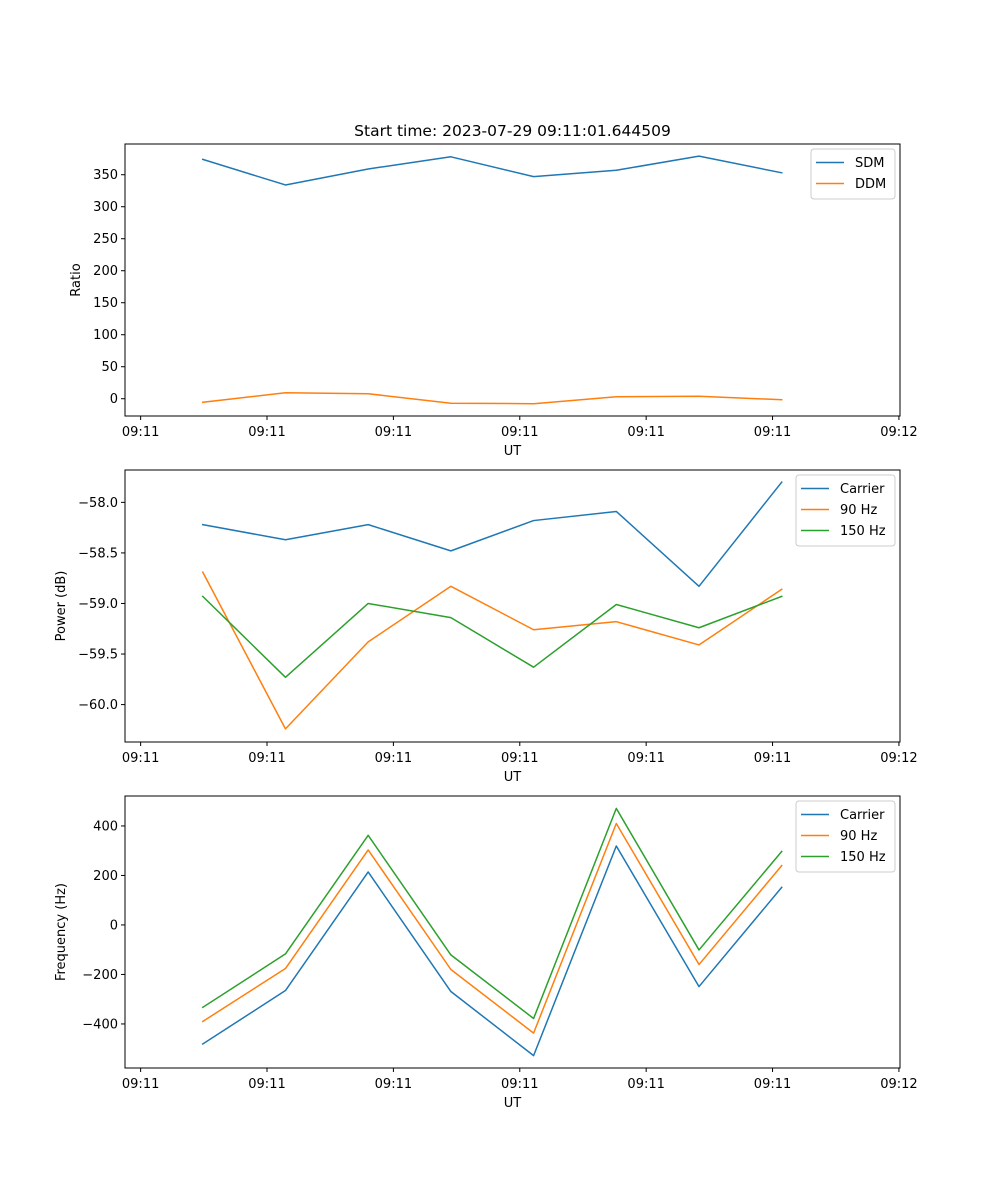 This screenshot has width=1000, height=1200. Describe the element at coordinates (76, 279) in the screenshot. I see `y-axis-label: Ratio` at that location.